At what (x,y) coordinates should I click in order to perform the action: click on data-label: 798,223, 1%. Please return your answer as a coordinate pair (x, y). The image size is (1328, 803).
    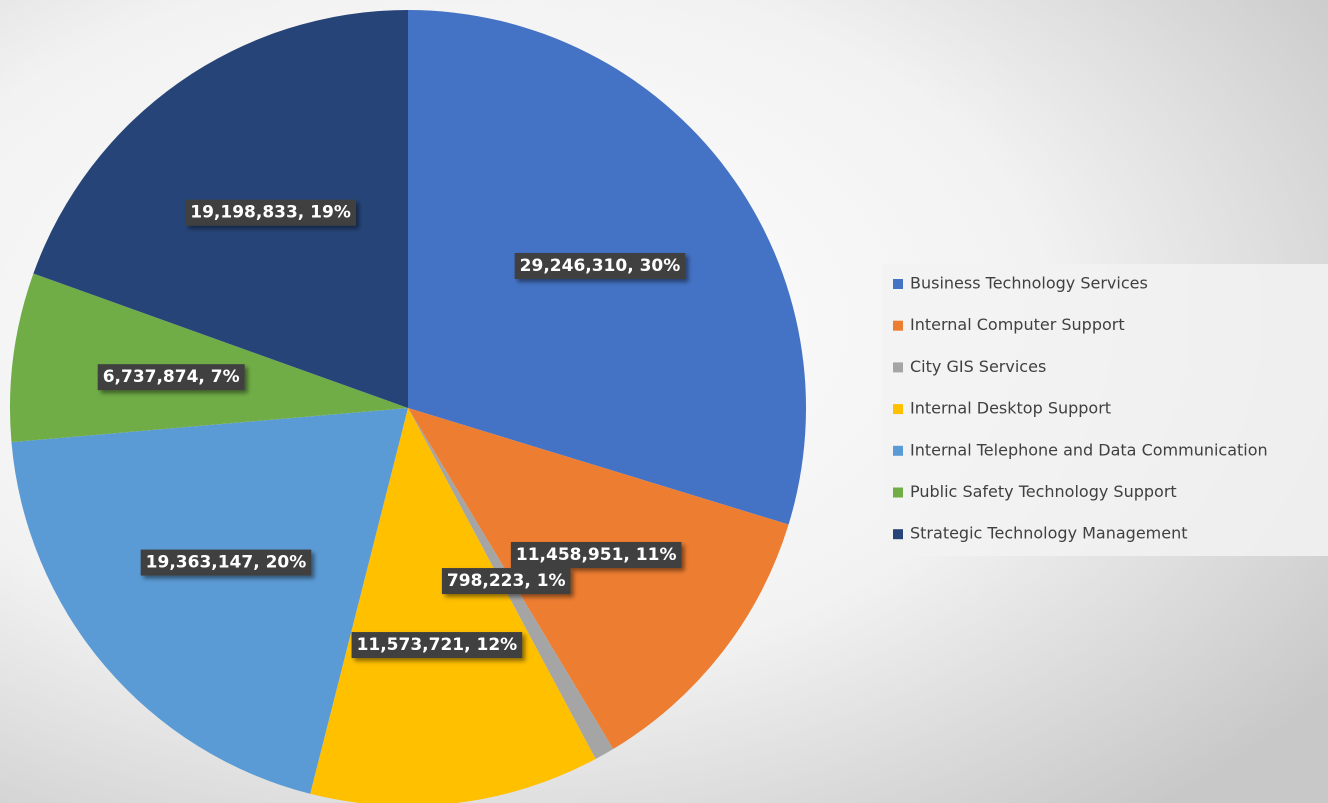
    Looking at the image, I should click on (506, 581).